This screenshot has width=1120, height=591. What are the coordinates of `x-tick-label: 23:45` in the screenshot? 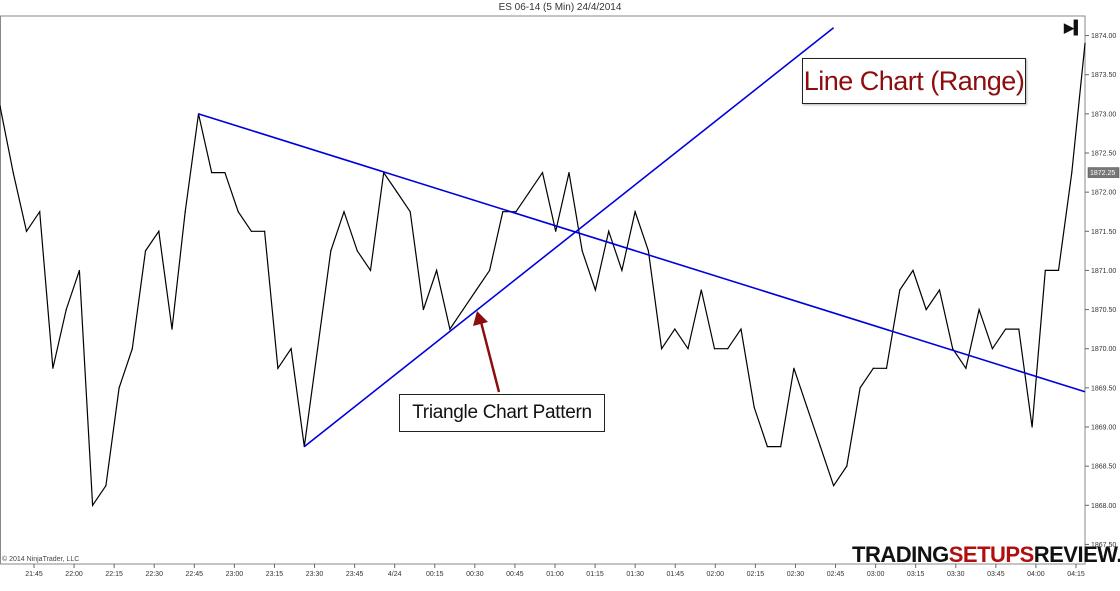 It's located at (355, 574).